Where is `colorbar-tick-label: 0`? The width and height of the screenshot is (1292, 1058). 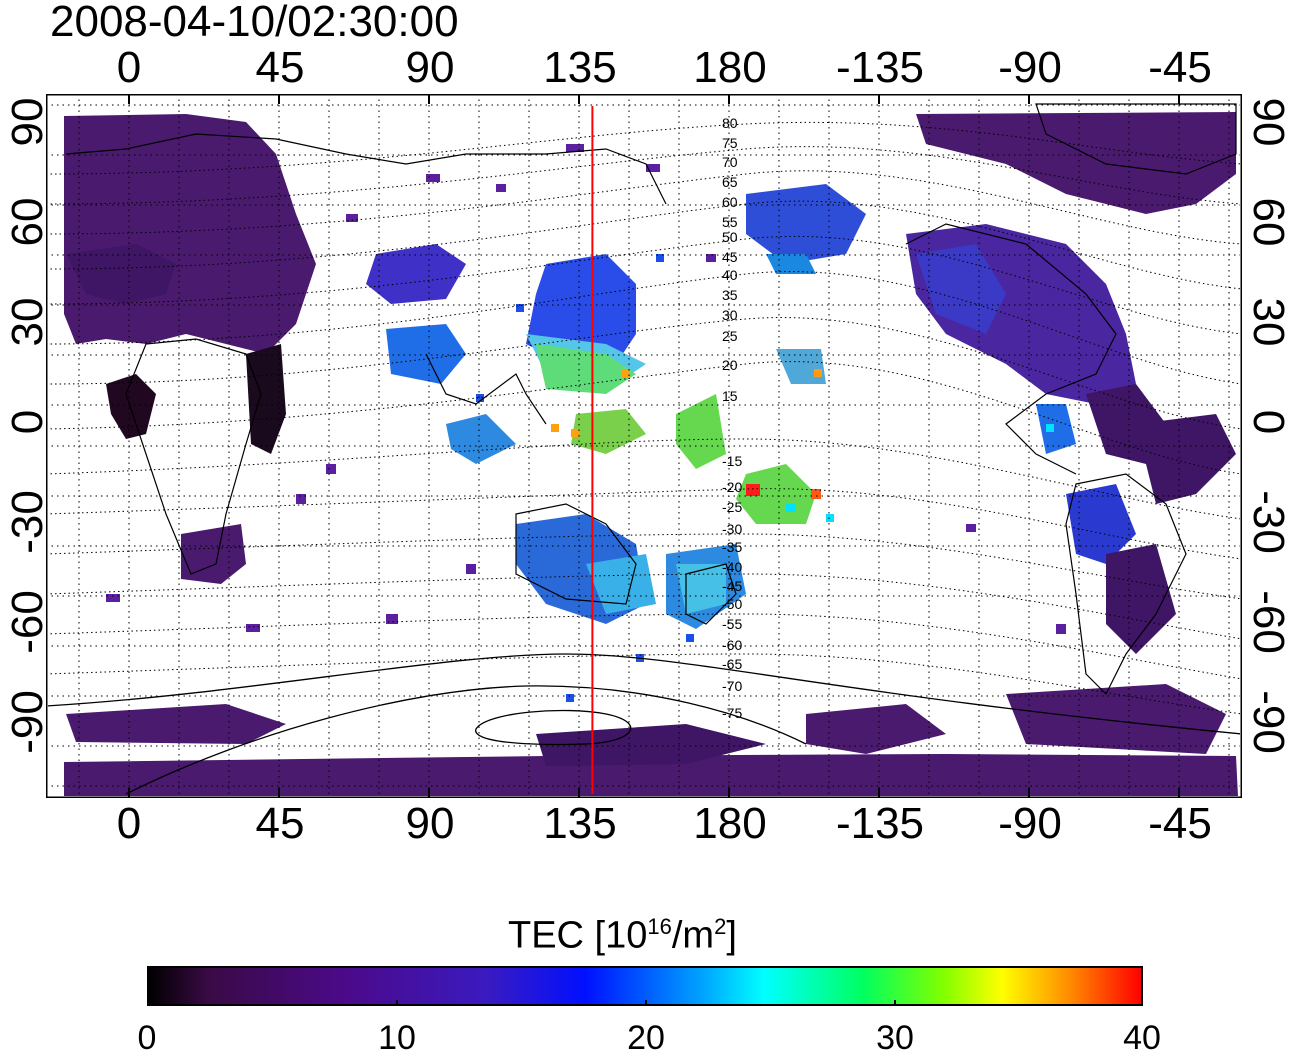 colorbar-tick-label: 0 is located at coordinates (147, 1038).